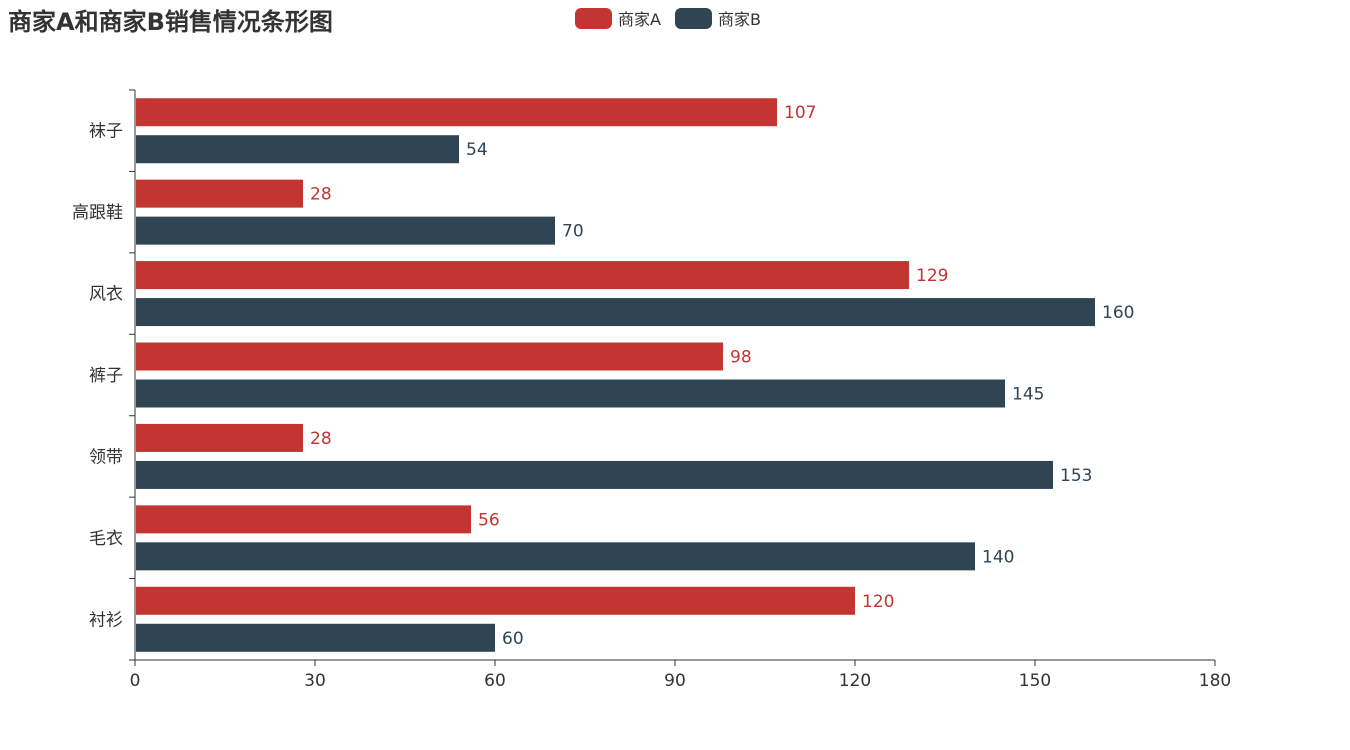 This screenshot has width=1350, height=750. What do you see at coordinates (106, 457) in the screenshot?
I see `y-tick-label: 领带` at bounding box center [106, 457].